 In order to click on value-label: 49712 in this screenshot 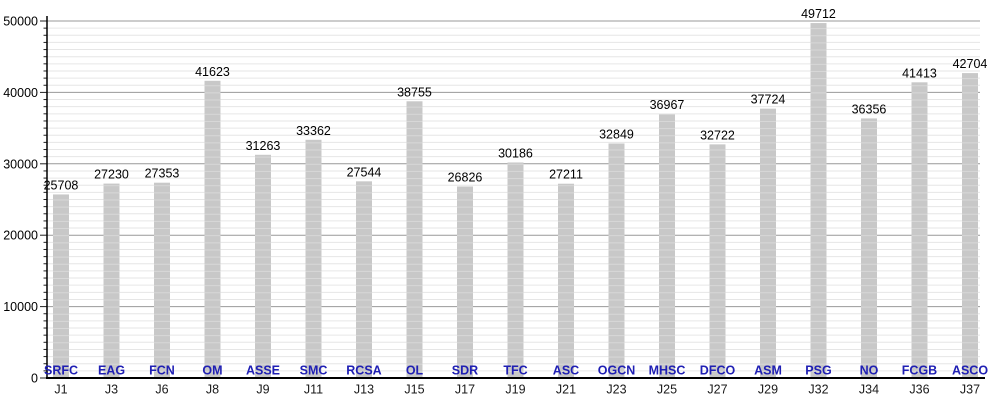, I will do `click(818, 14)`.